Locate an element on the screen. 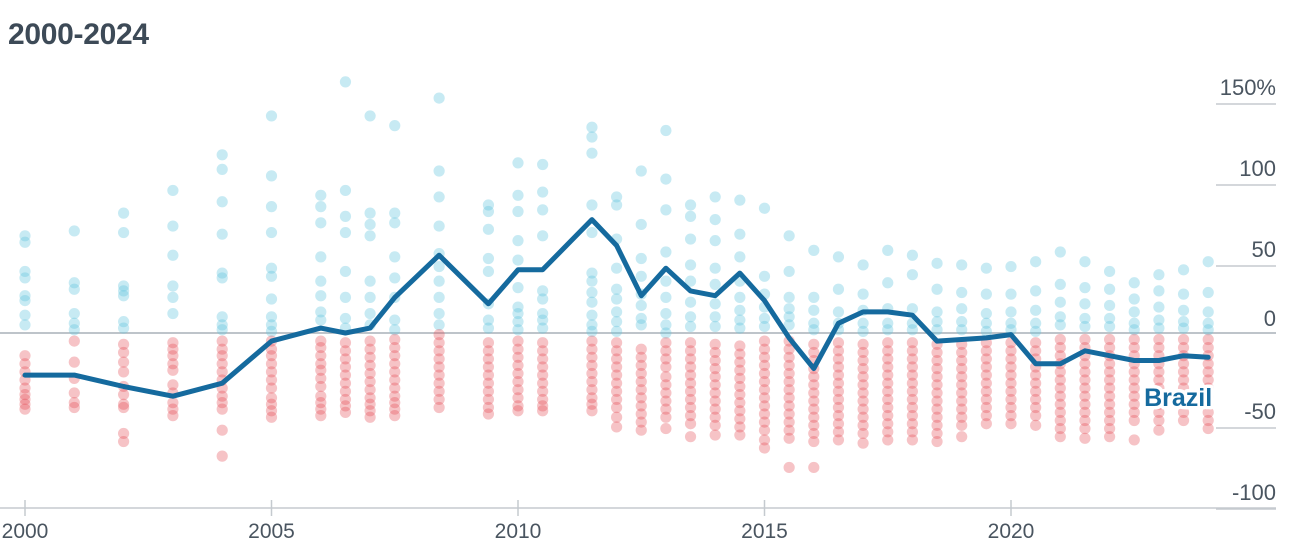 The height and width of the screenshot is (558, 1310). x-tick-label: 2015 is located at coordinates (764, 531).